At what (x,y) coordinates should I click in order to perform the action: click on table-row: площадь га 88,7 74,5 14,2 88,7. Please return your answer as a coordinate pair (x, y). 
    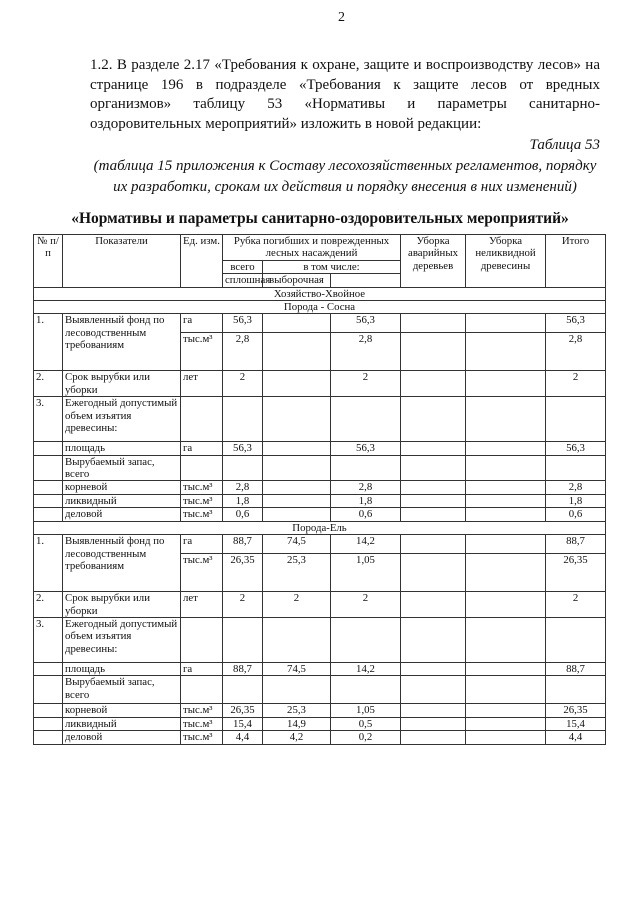
    Looking at the image, I should click on (320, 669).